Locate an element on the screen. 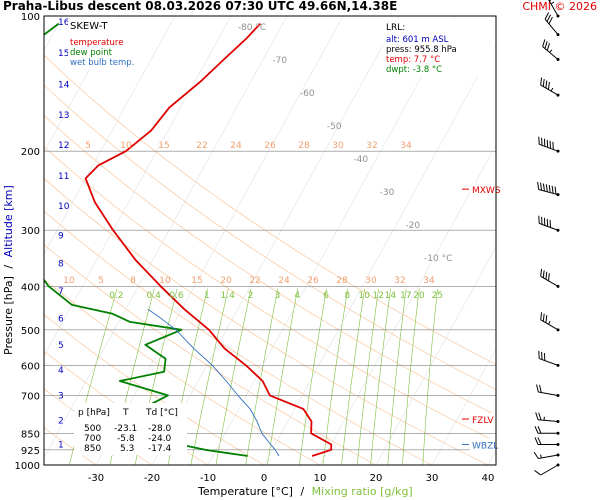  pressure-tick-label: 400 is located at coordinates (30, 287).